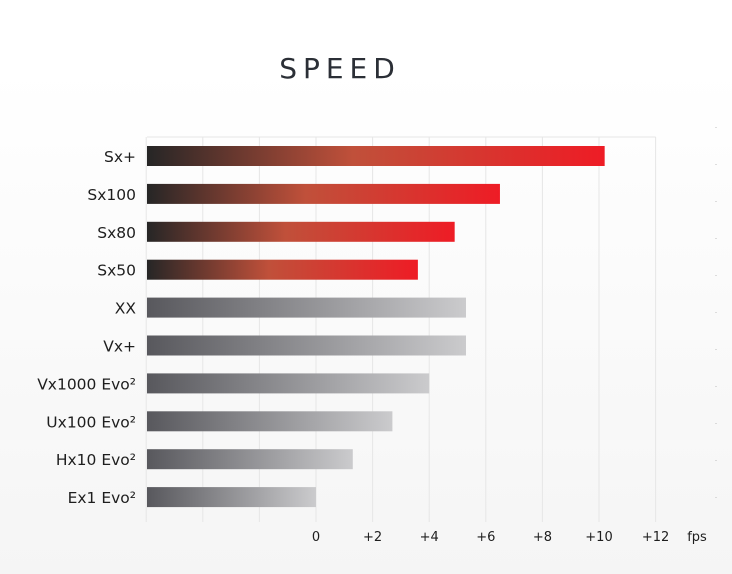  What do you see at coordinates (697, 537) in the screenshot?
I see `x-unit-label: fps` at bounding box center [697, 537].